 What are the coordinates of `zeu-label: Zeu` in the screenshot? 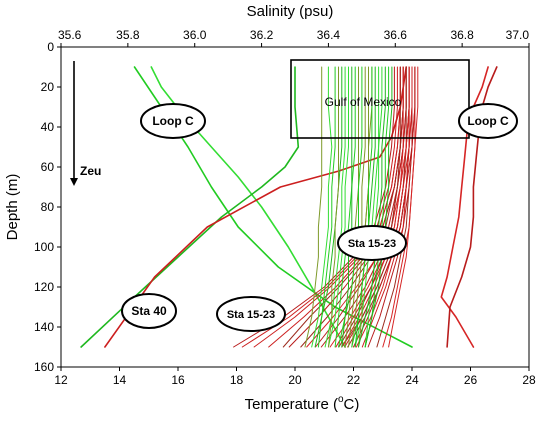 It's located at (90, 171).